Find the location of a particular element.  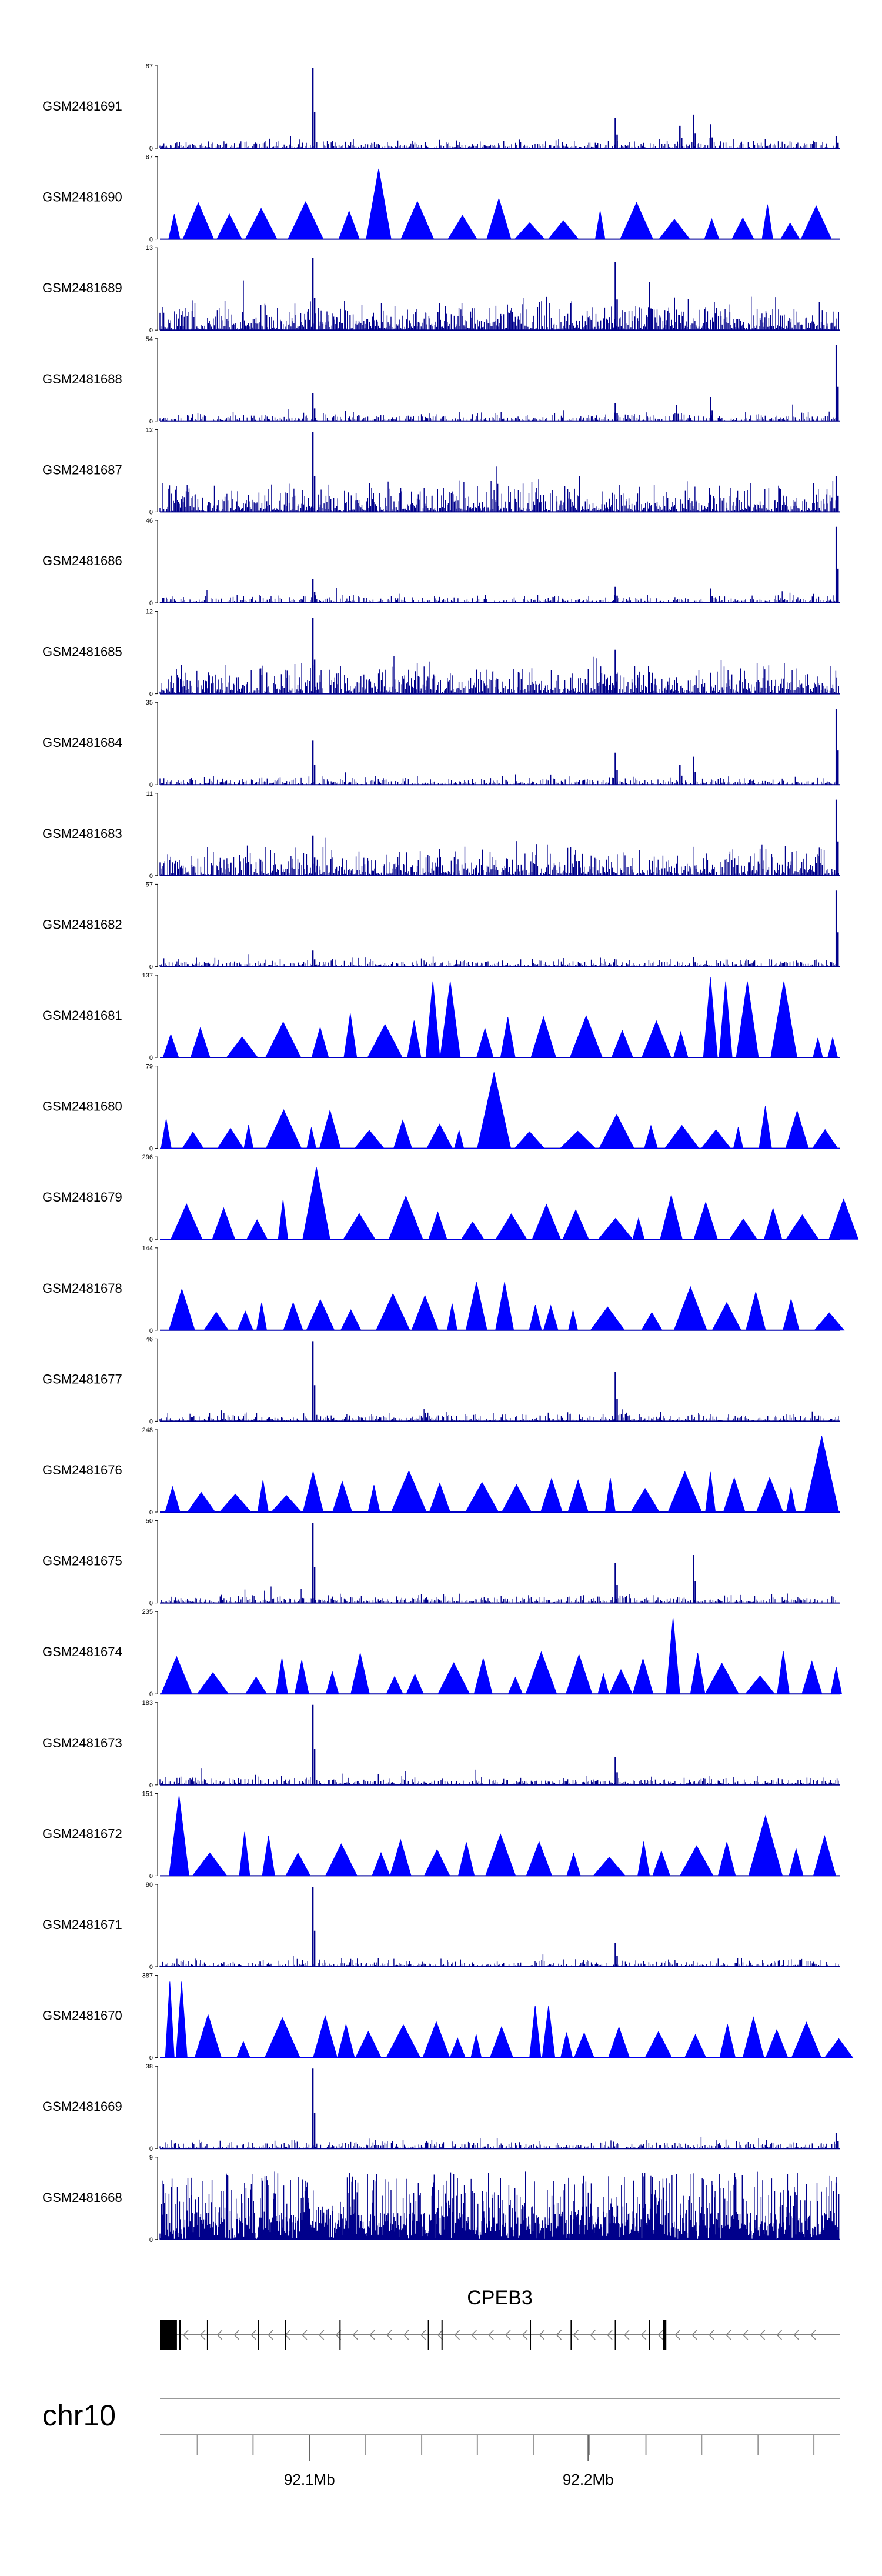

track-ymax-label: 54 is located at coordinates (149, 339).